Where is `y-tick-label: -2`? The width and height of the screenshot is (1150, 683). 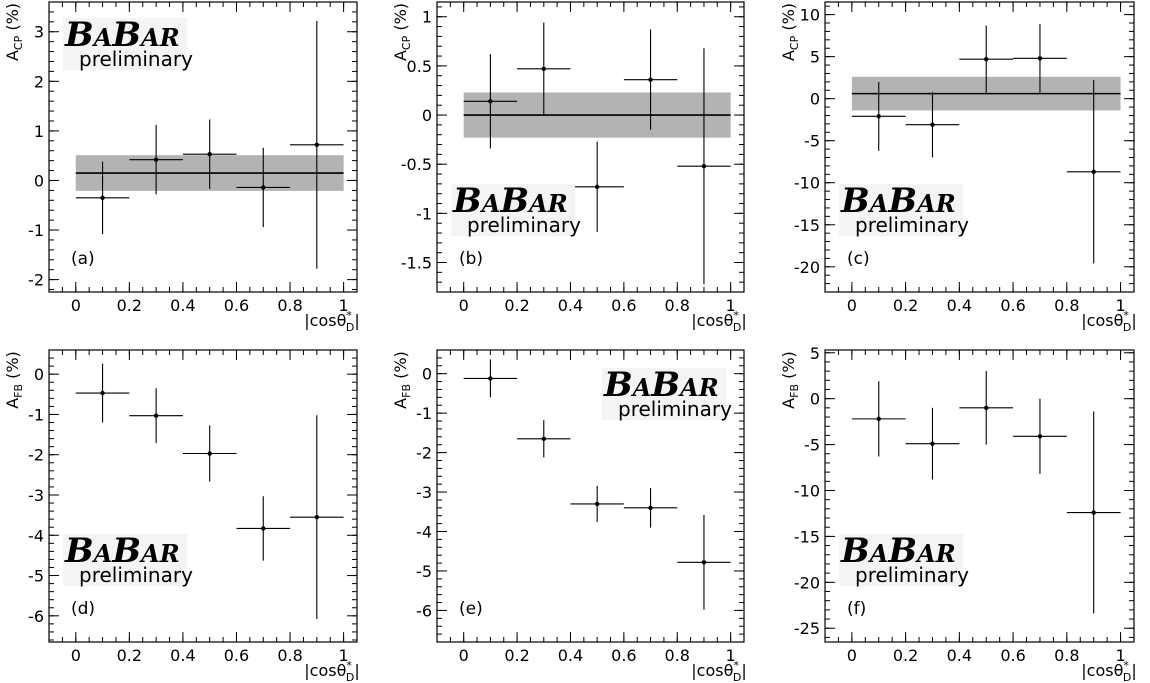 y-tick-label: -2 is located at coordinates (424, 453).